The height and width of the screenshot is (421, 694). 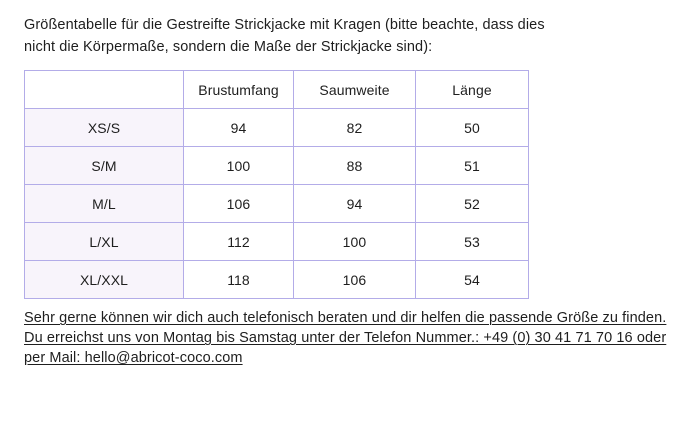 I want to click on value-cell: 50, so click(x=472, y=127).